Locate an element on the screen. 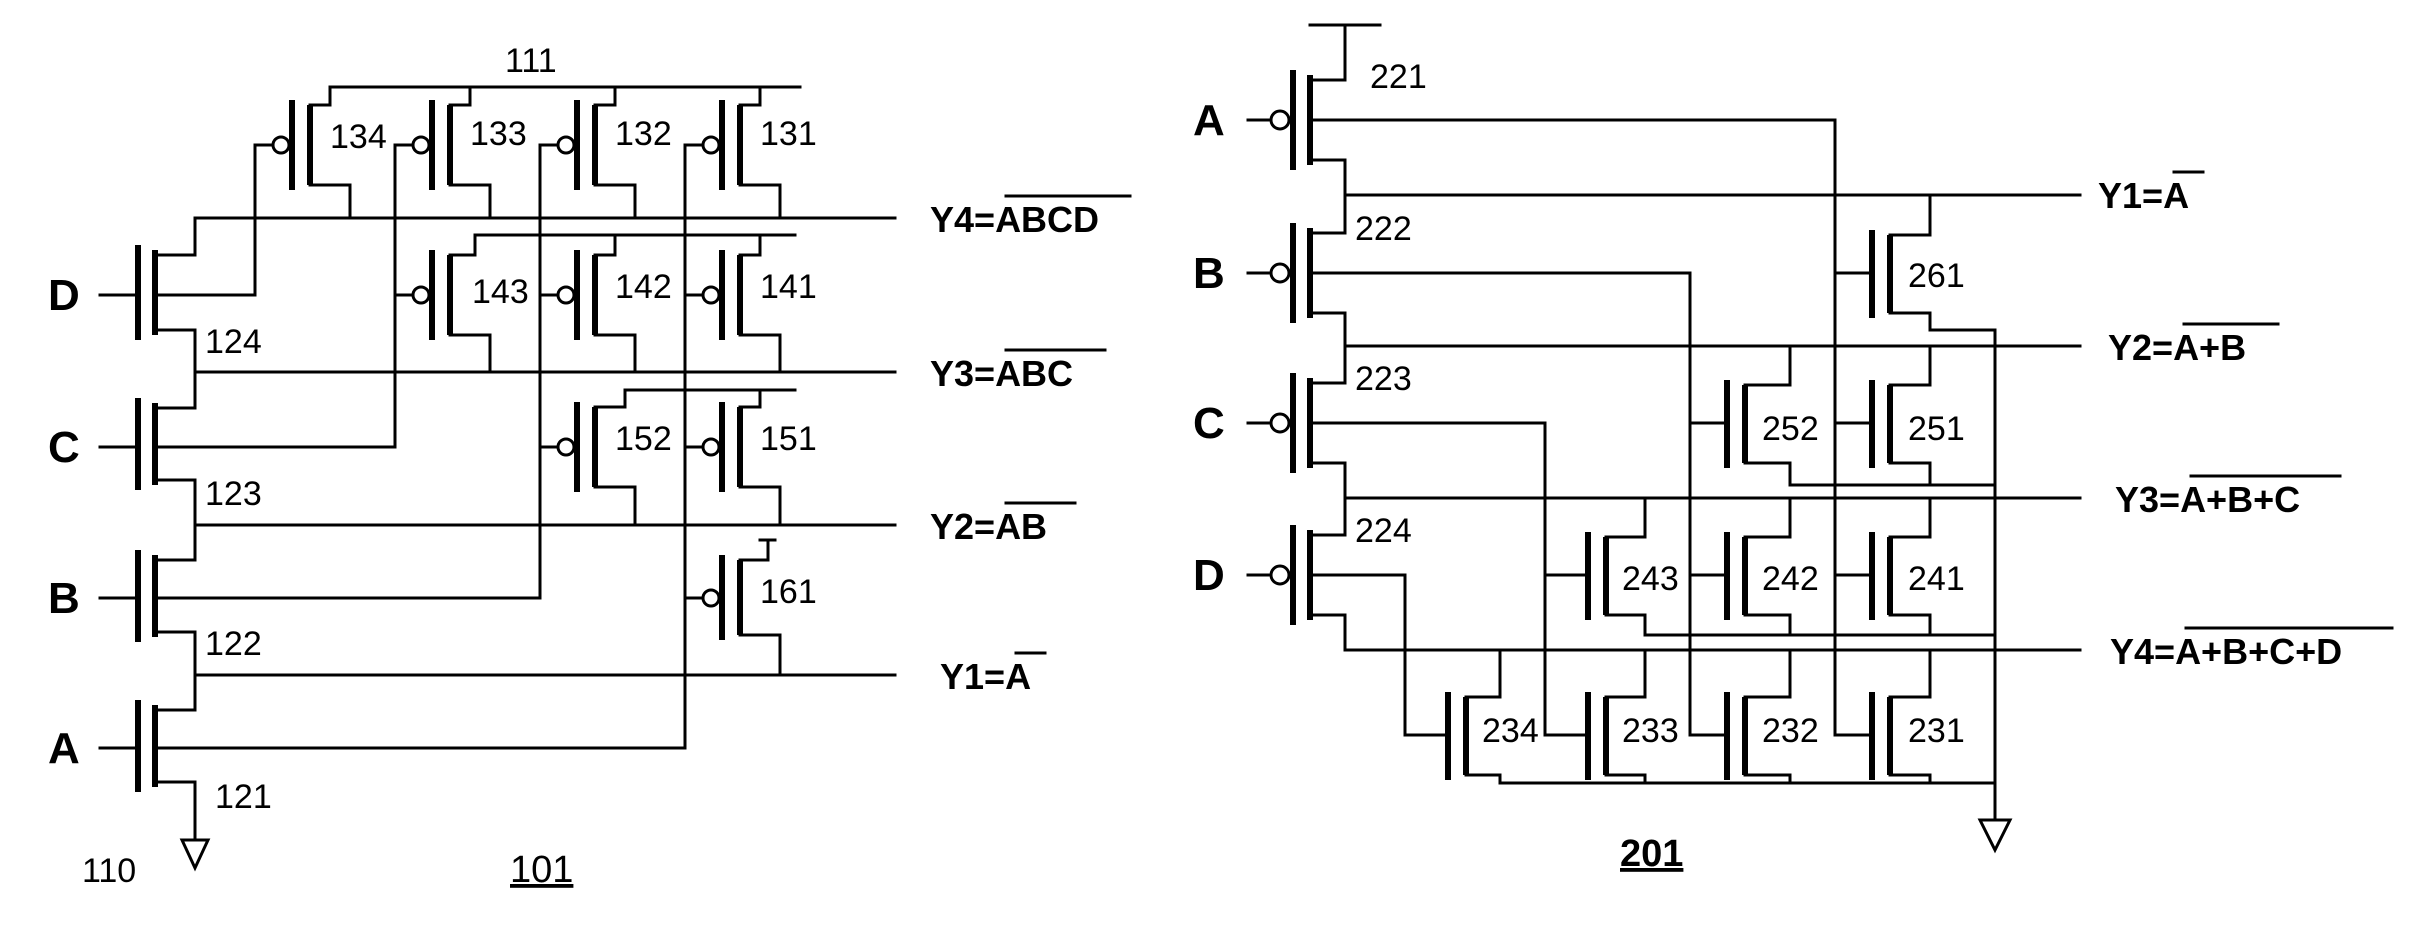 This screenshot has height=951, width=2417. input-d-201: D is located at coordinates (1209, 575).